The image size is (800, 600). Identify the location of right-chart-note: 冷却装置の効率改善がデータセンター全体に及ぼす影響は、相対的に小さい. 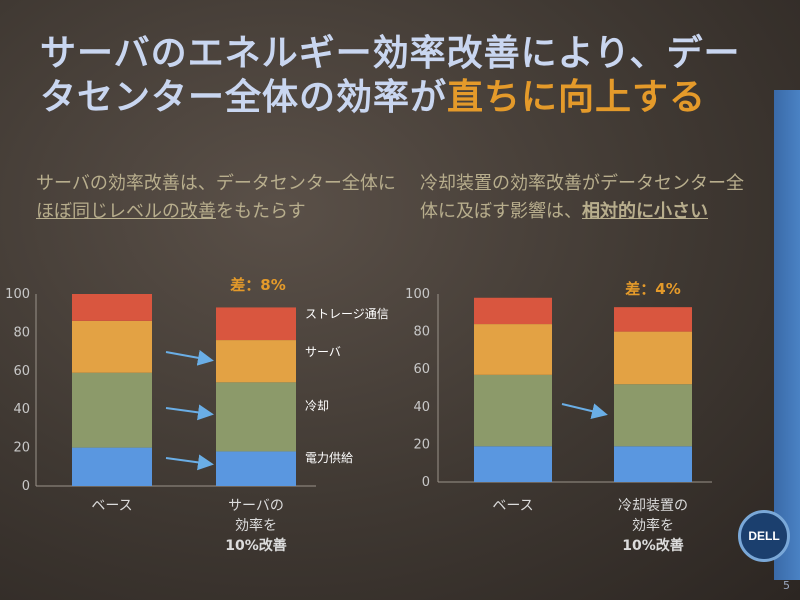
(590, 198).